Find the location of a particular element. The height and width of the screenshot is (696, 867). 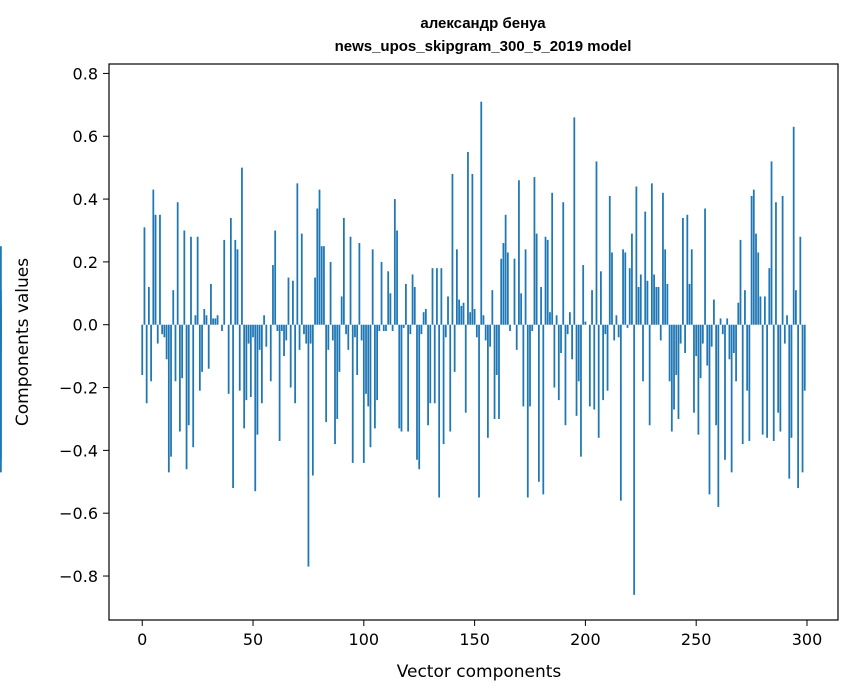

y-tick-label: 0.8 is located at coordinates (85, 73).